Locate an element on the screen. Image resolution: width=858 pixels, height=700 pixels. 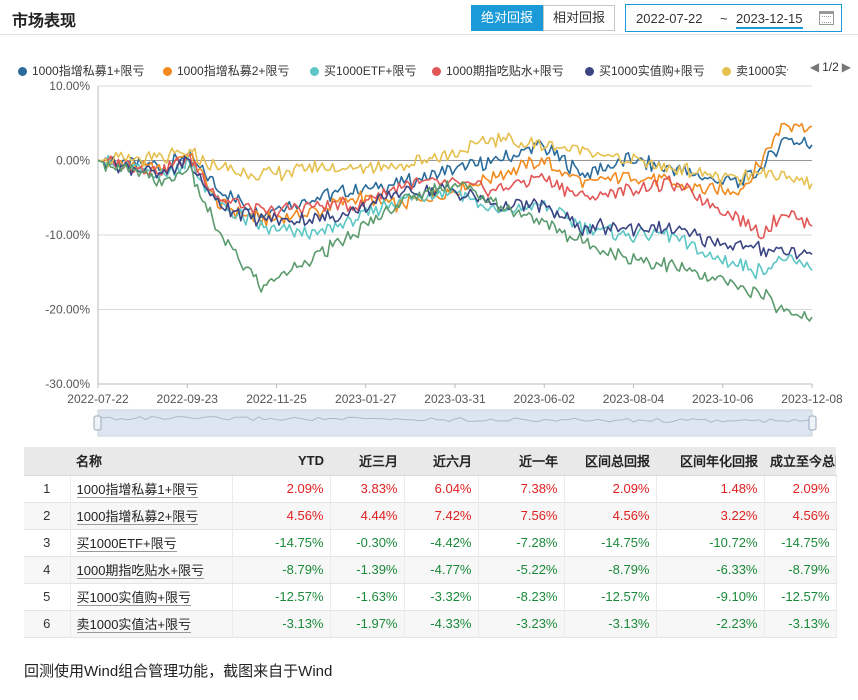
portfolio-name-link: 买1000实值购+限亏 is located at coordinates (134, 598).